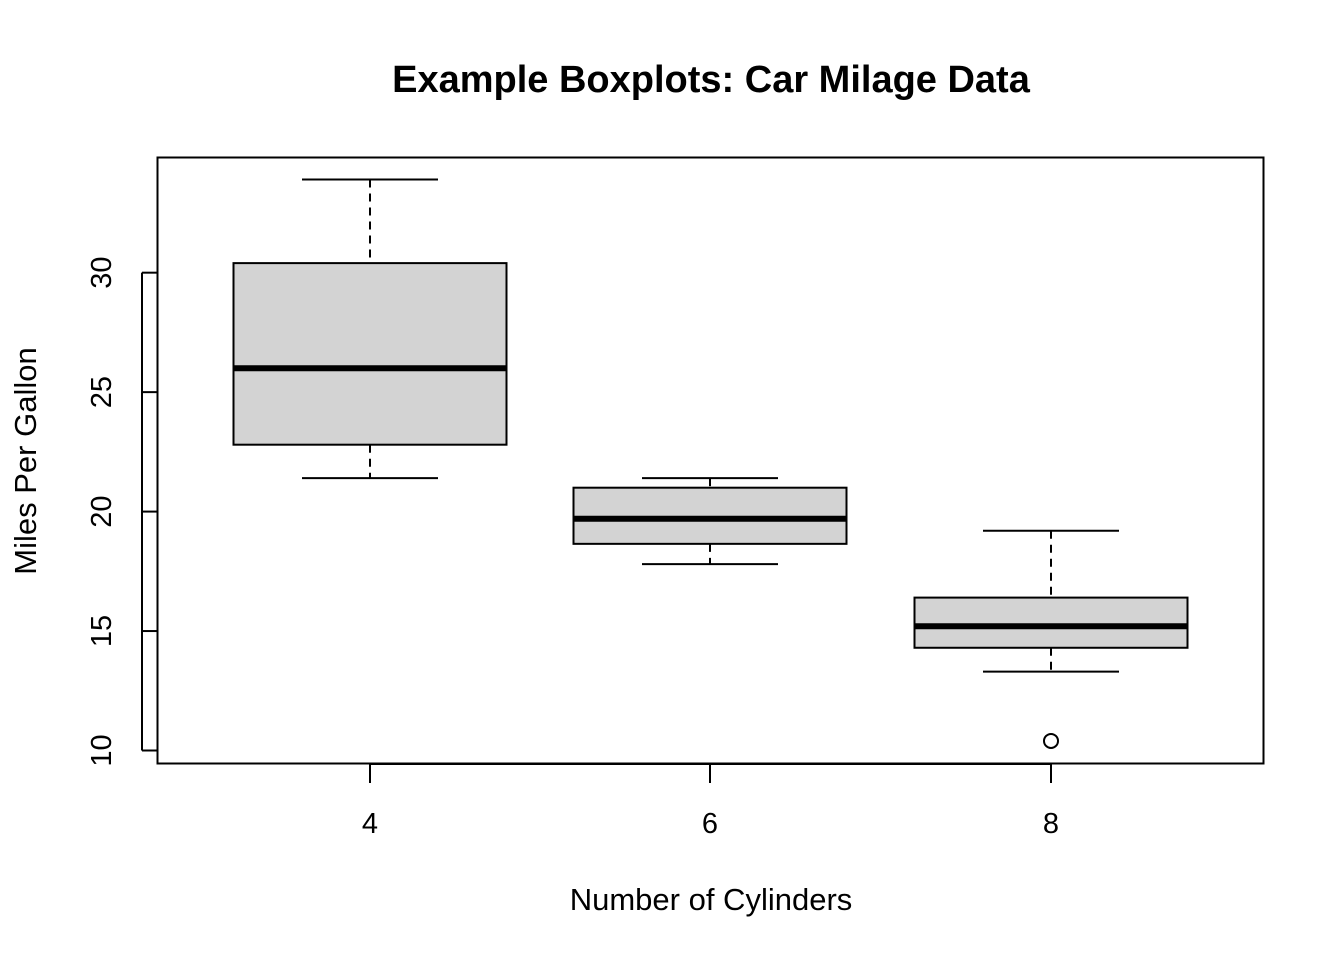 This screenshot has width=1344, height=960. I want to click on y-axis: 10 15 20 25 30, so click(121, 512).